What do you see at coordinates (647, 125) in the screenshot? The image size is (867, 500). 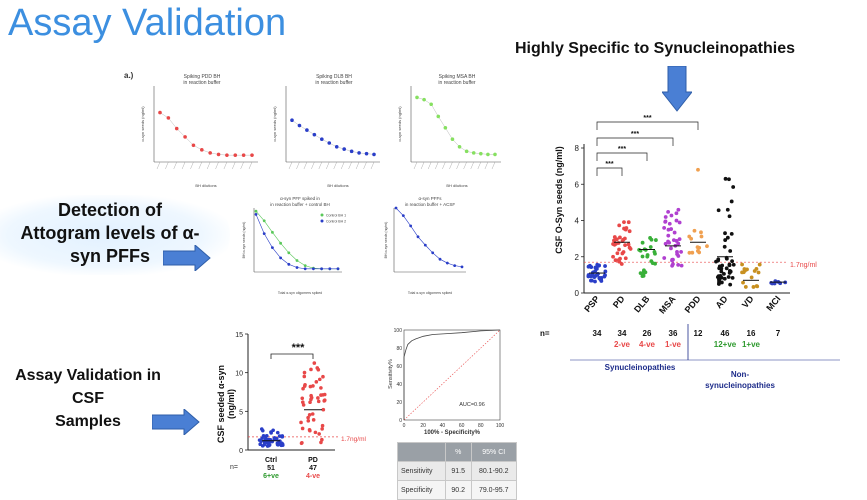 I see `significance-bracket` at bounding box center [647, 125].